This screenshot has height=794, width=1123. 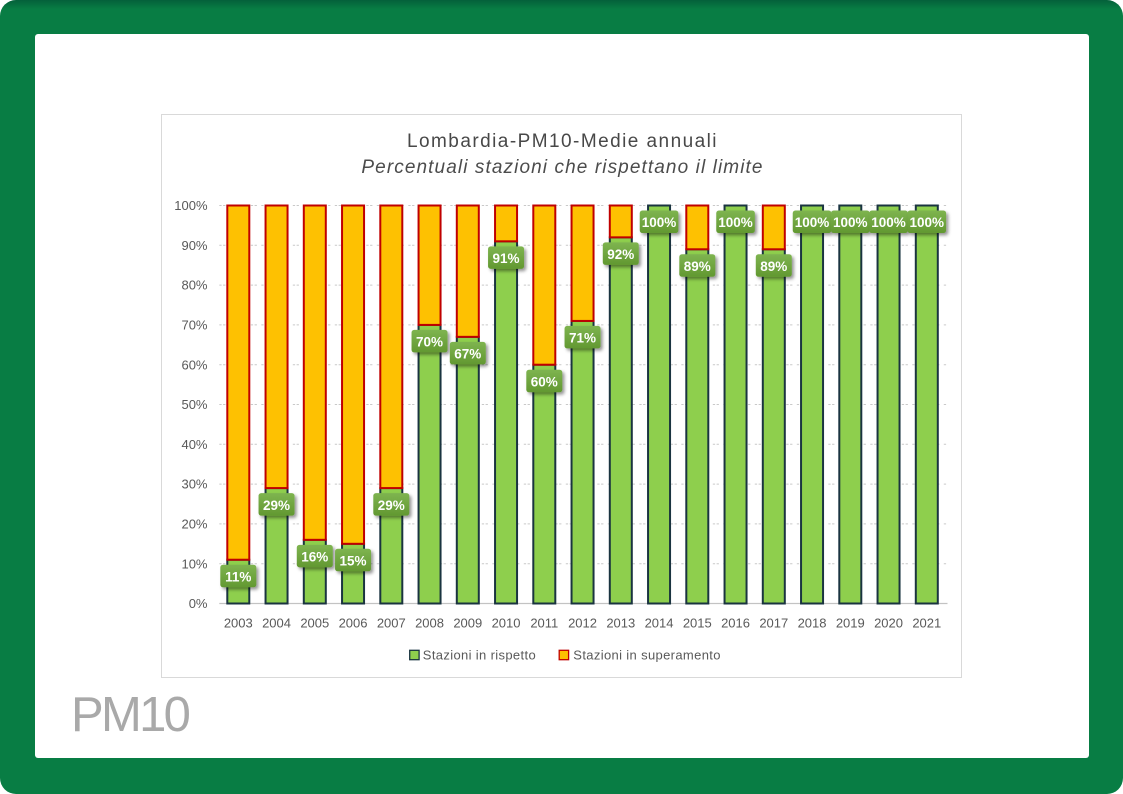 What do you see at coordinates (314, 557) in the screenshot?
I see `svg-text: 16%` at bounding box center [314, 557].